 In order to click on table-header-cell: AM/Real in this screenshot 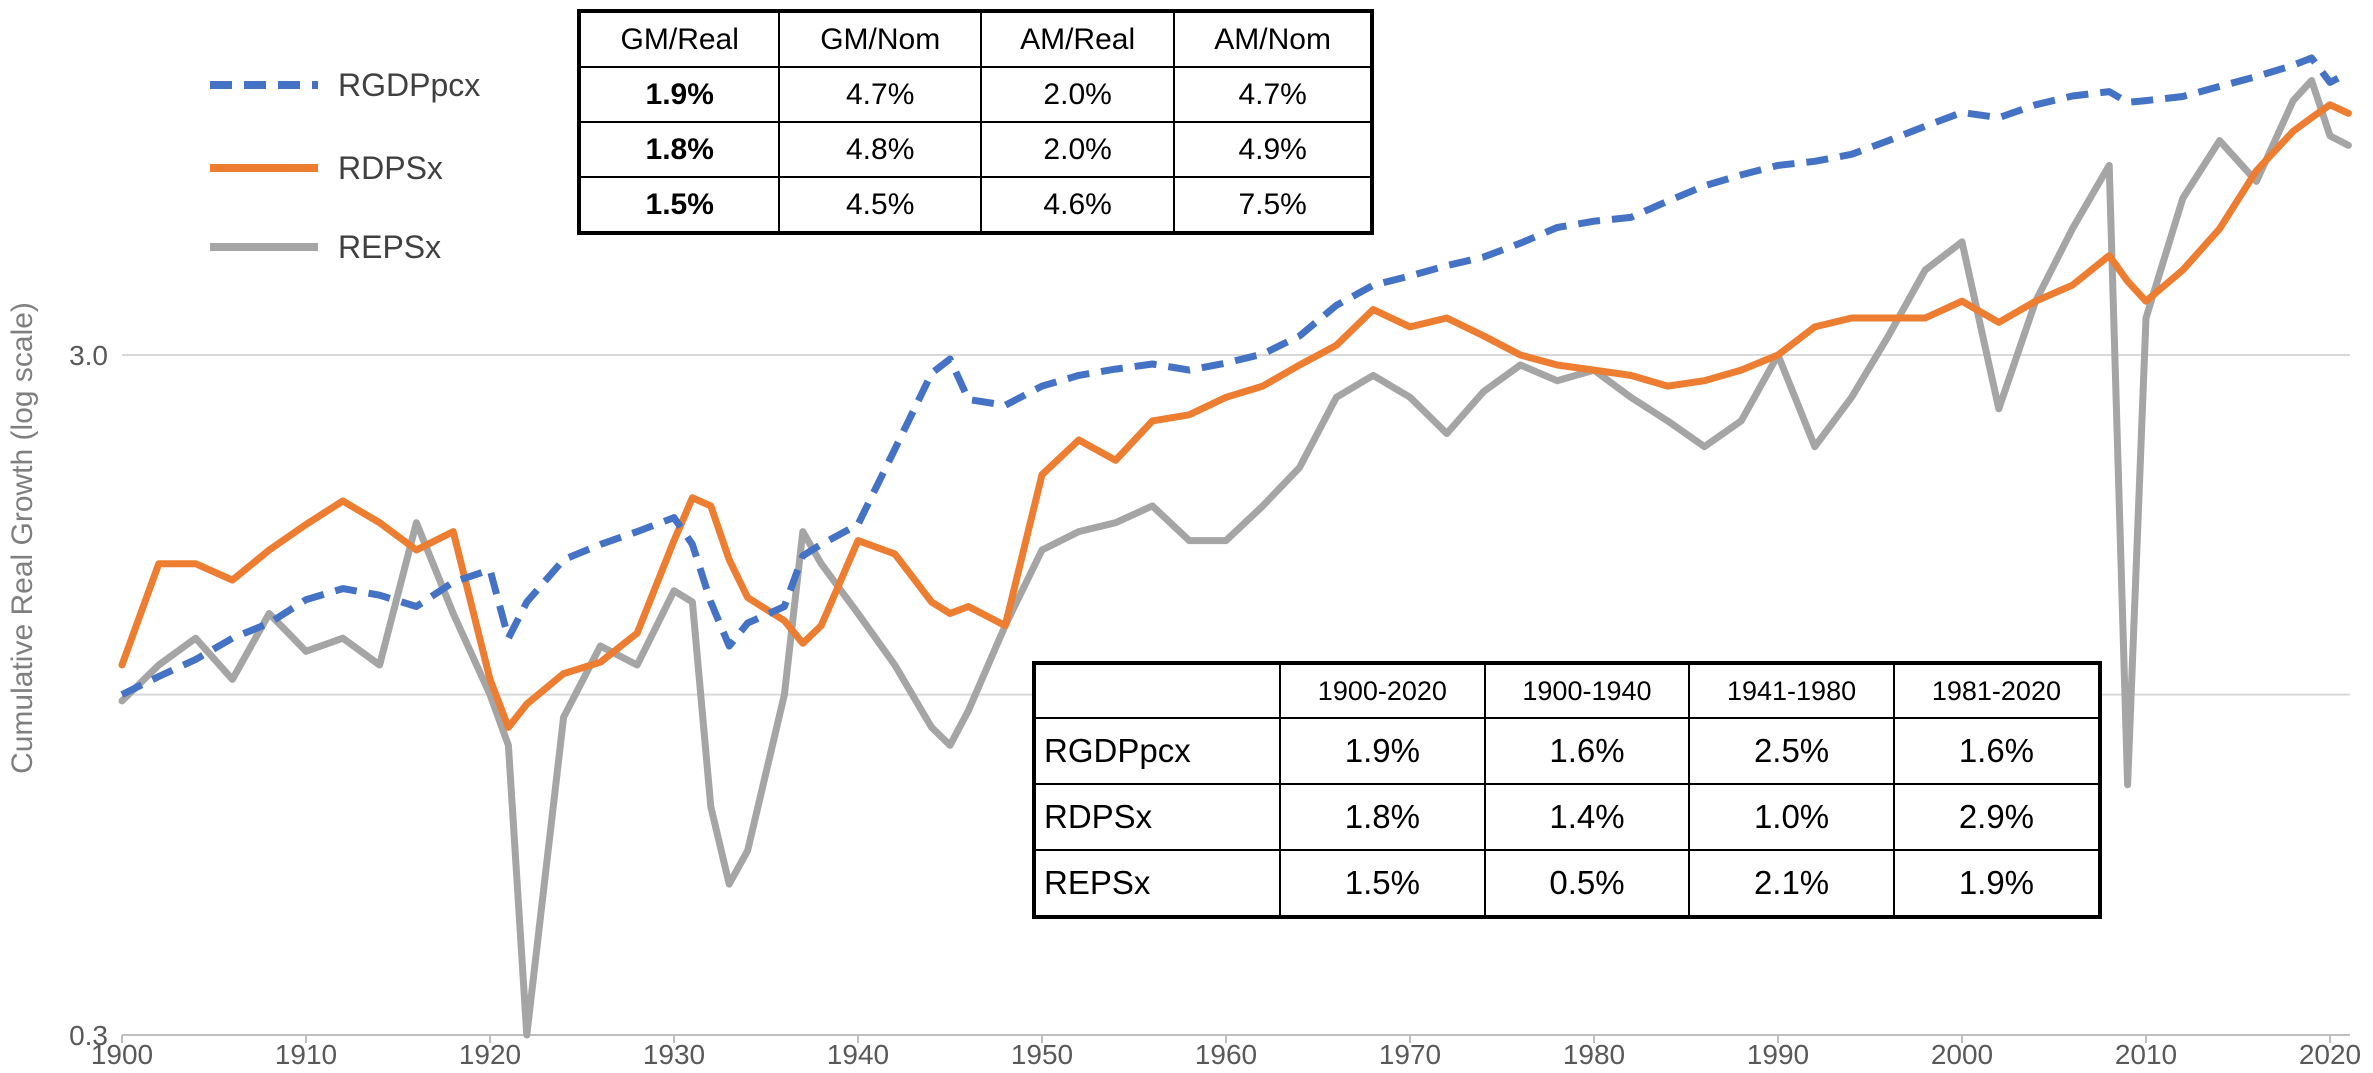, I will do `click(1077, 39)`.